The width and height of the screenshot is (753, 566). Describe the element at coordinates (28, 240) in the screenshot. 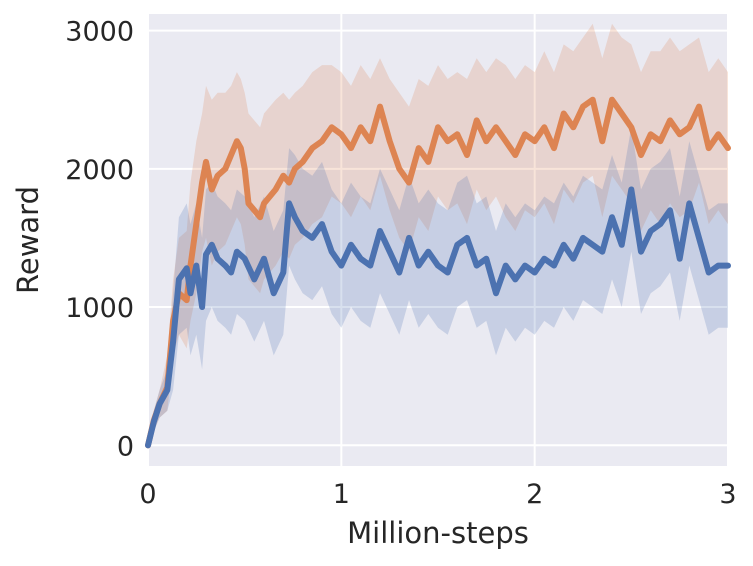

I see `y-axis-label: Reward` at that location.